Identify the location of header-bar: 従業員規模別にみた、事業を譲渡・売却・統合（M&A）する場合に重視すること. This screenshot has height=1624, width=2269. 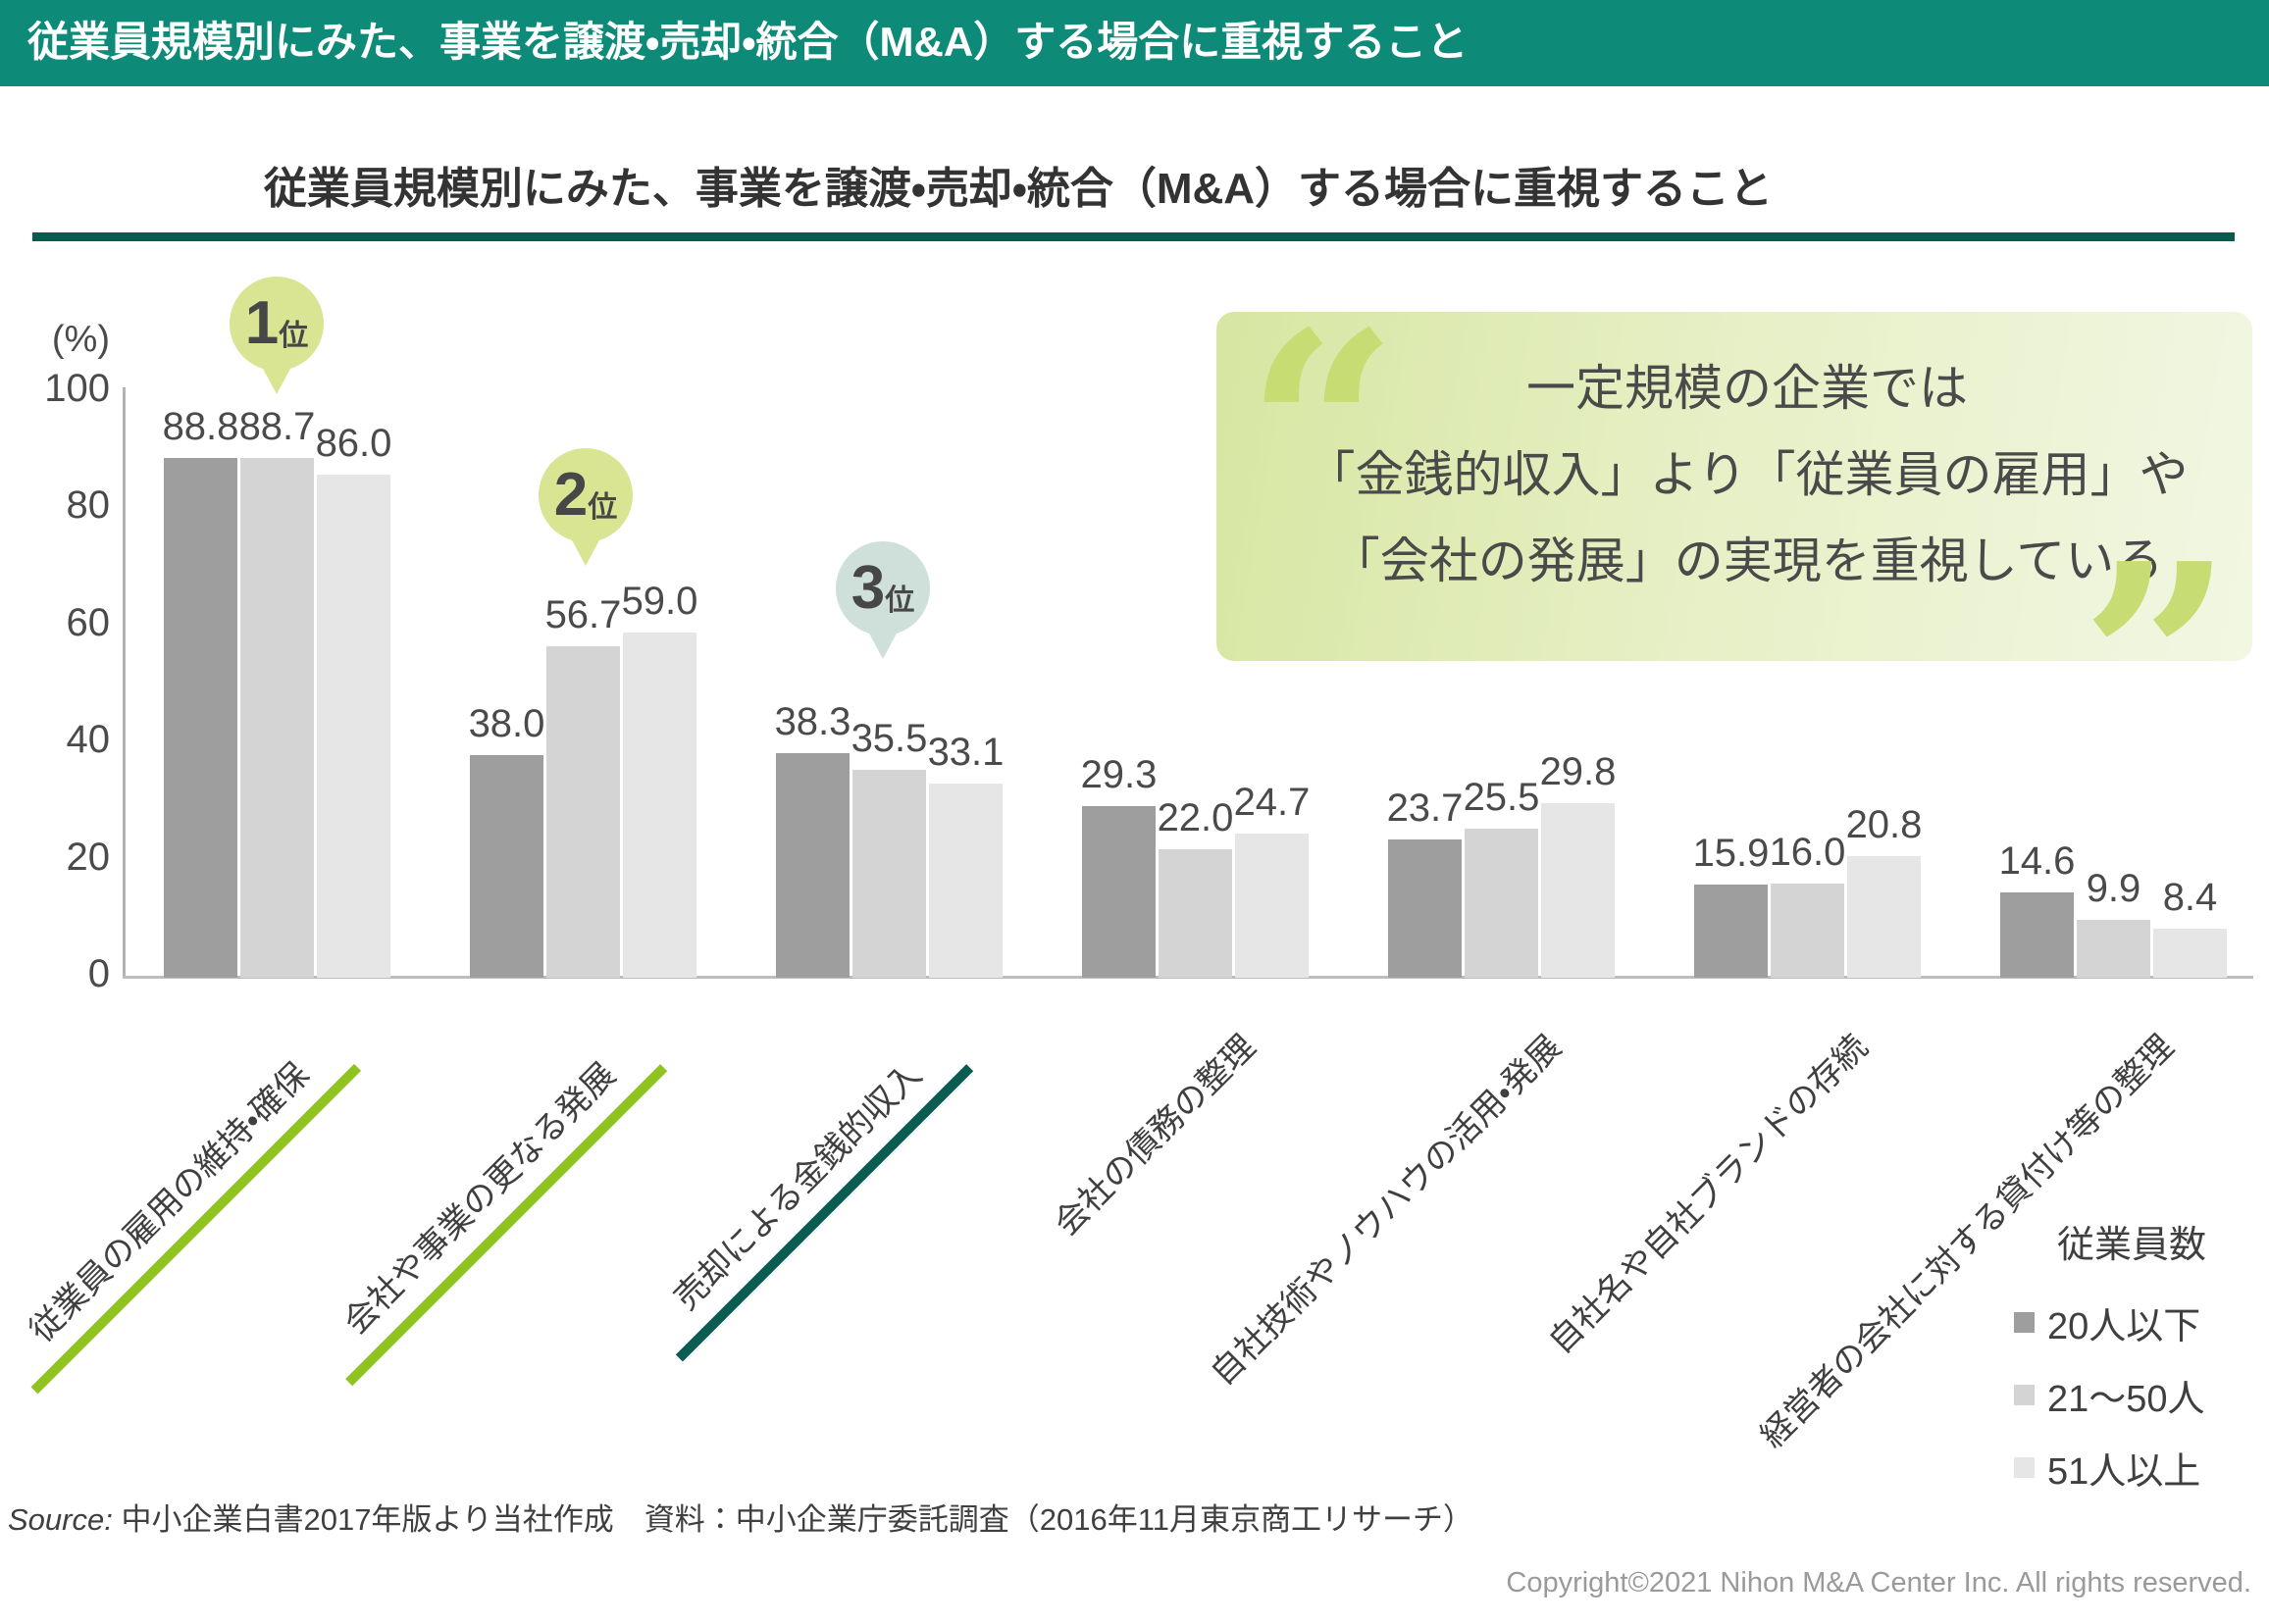
(1134, 43).